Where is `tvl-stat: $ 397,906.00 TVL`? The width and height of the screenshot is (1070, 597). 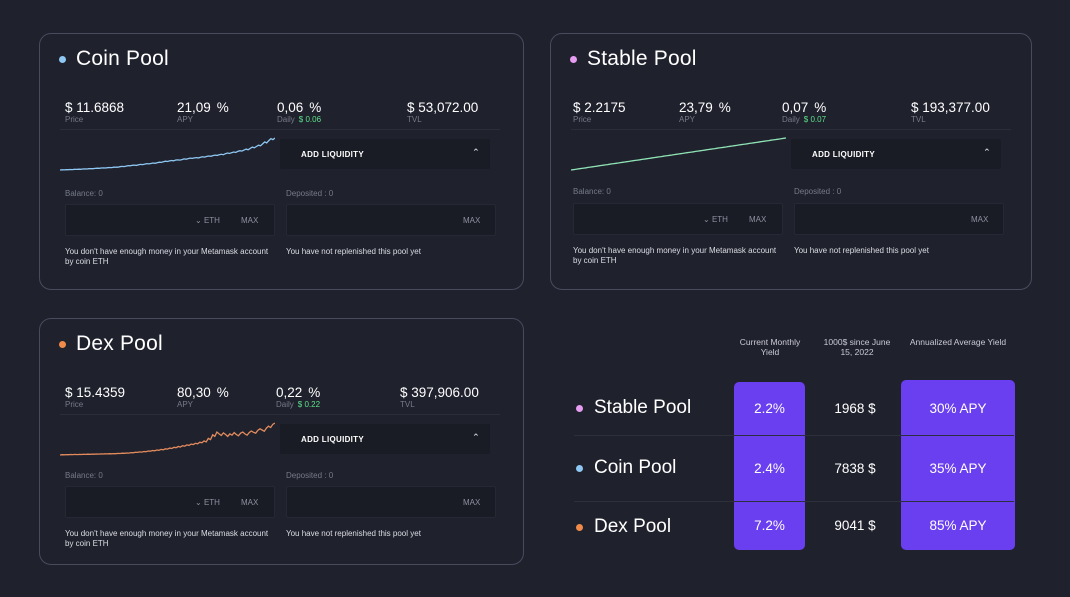 tvl-stat: $ 397,906.00 TVL is located at coordinates (439, 397).